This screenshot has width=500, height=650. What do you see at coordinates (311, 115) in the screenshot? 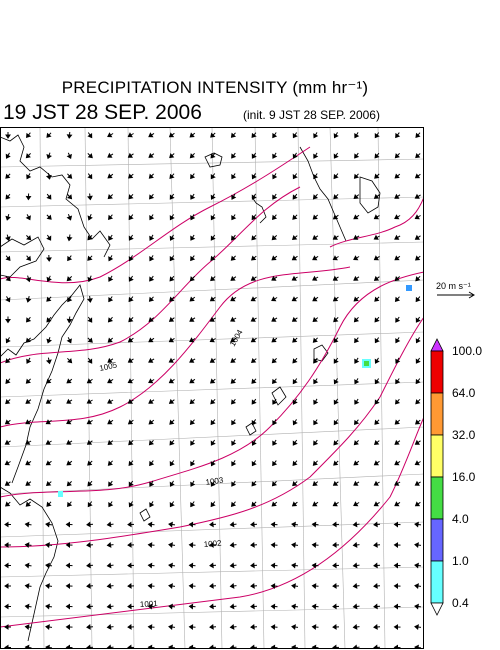
I see `init-time: (init. 9 JST 28 SEP. 2006)` at bounding box center [311, 115].